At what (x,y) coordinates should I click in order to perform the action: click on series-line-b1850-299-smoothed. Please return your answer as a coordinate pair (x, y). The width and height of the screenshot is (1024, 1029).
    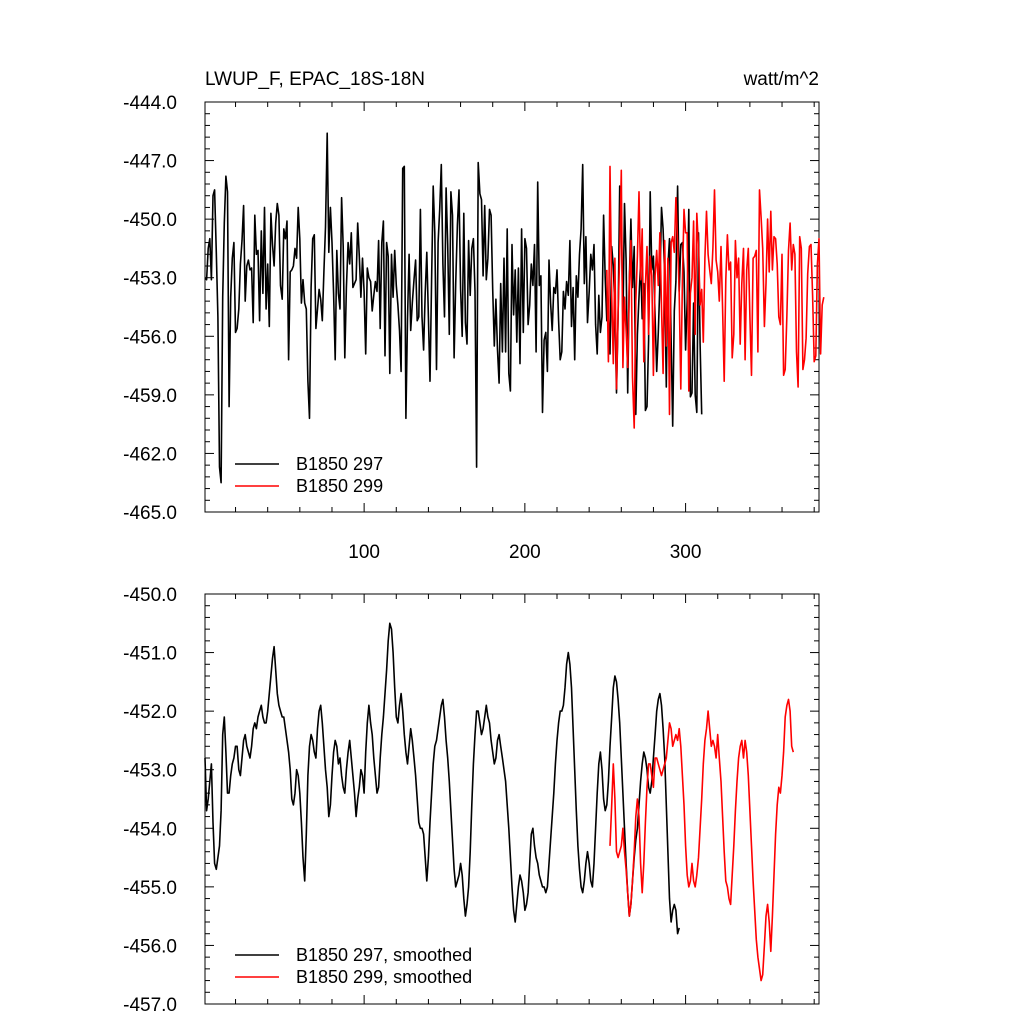
    Looking at the image, I should click on (702, 840).